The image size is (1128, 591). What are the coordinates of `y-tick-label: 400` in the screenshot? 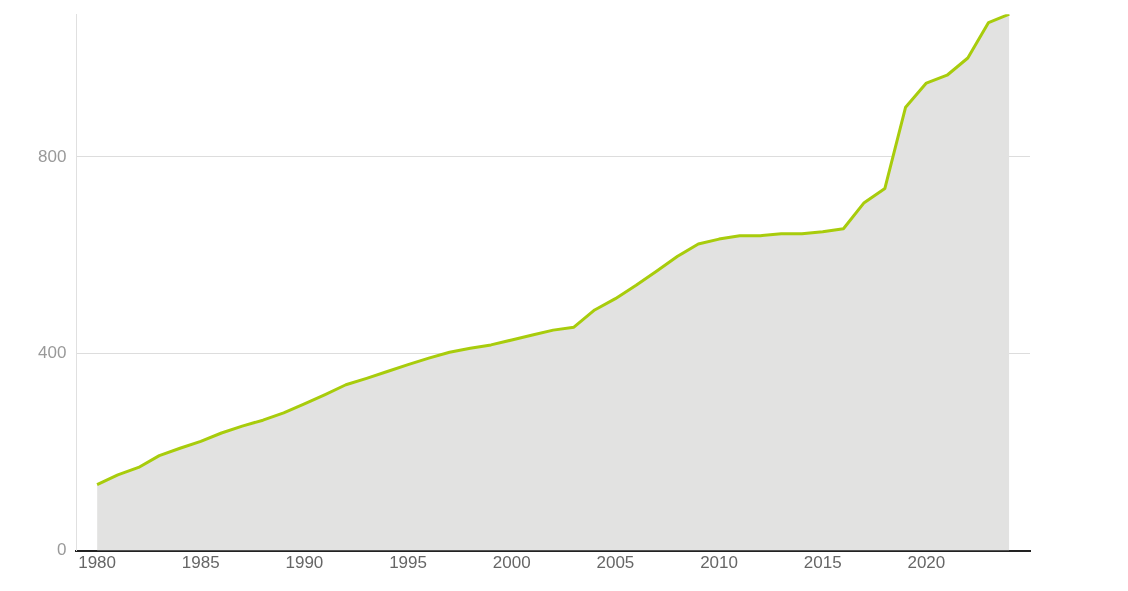 It's located at (52, 353).